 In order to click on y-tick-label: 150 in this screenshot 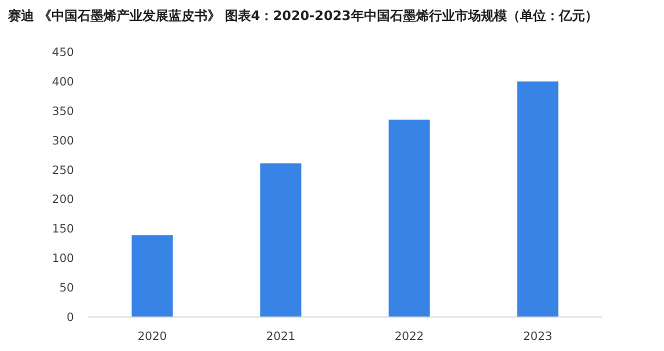, I will do `click(63, 229)`.